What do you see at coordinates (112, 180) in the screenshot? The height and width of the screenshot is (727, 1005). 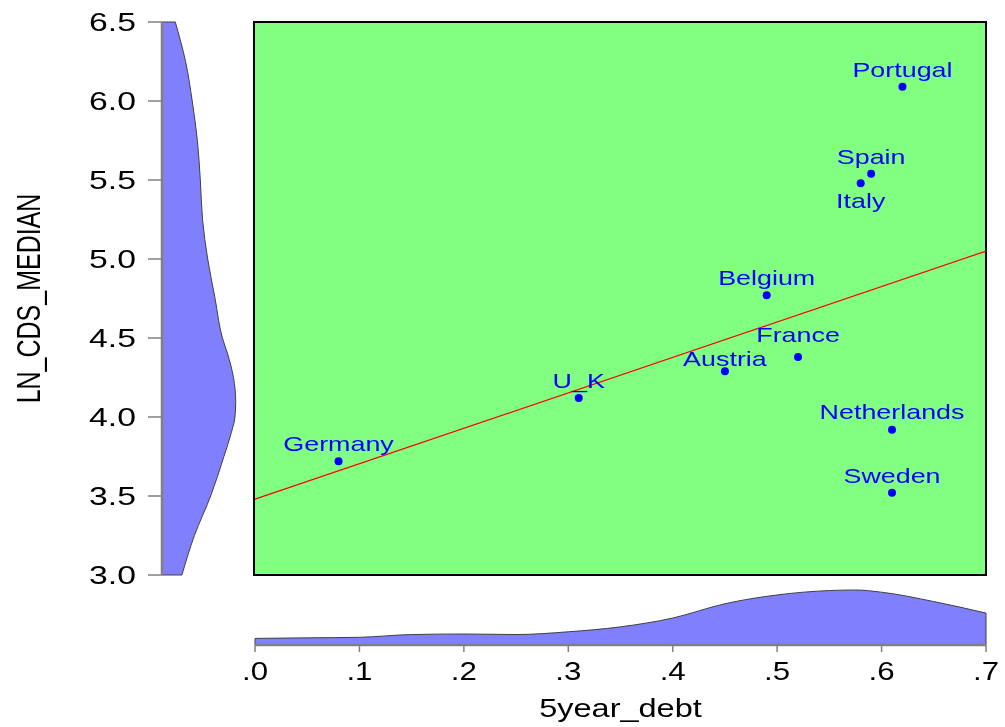 I see `y-tick-label: 5.5` at bounding box center [112, 180].